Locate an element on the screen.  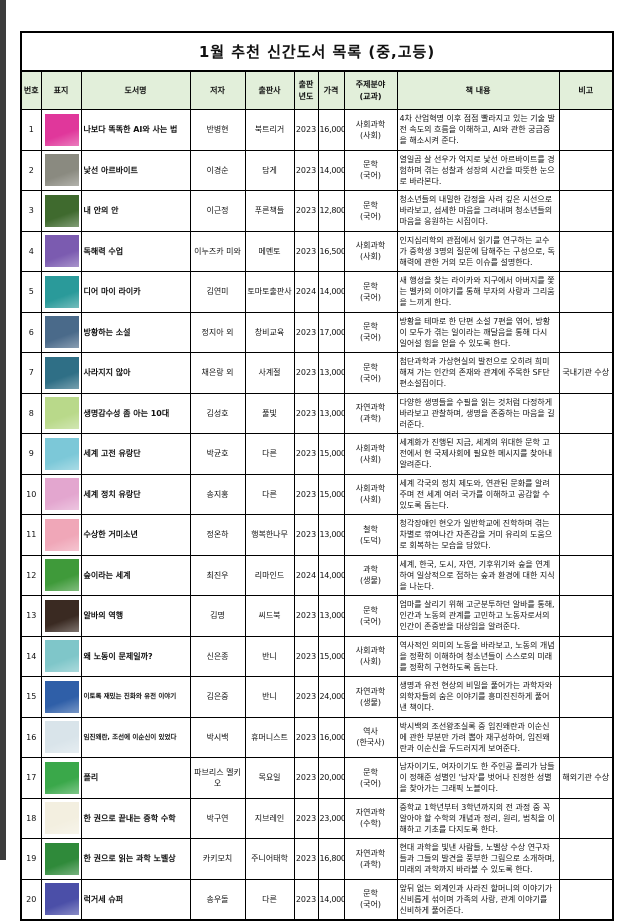
book-publisher: 담게 is located at coordinates (269, 170).